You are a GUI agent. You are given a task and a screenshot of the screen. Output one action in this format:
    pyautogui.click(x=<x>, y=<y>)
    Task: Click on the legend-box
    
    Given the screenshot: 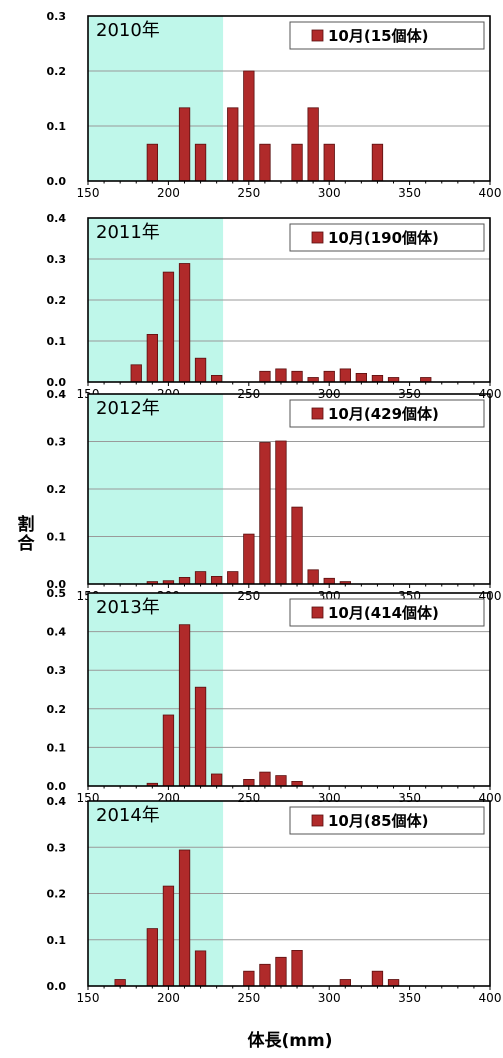 What is the action you would take?
    pyautogui.click(x=387, y=413)
    